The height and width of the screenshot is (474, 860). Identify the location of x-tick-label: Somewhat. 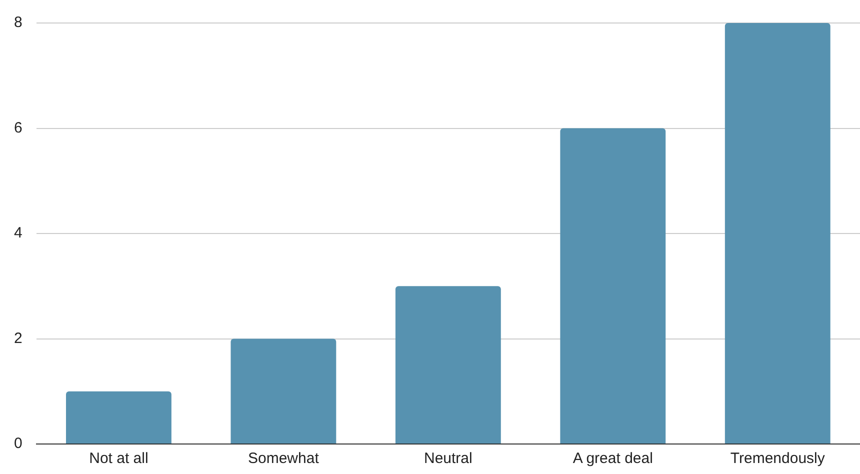
(284, 459).